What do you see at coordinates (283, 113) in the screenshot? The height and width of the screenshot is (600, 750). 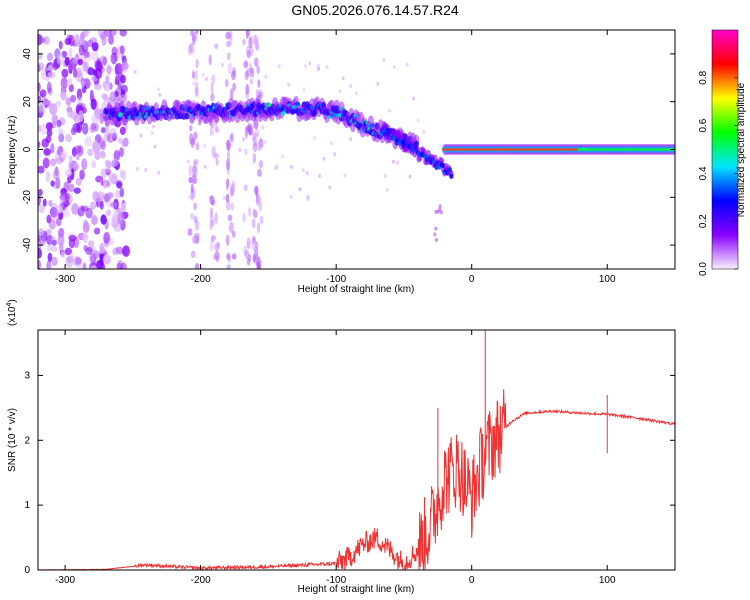 I see `band-peak` at bounding box center [283, 113].